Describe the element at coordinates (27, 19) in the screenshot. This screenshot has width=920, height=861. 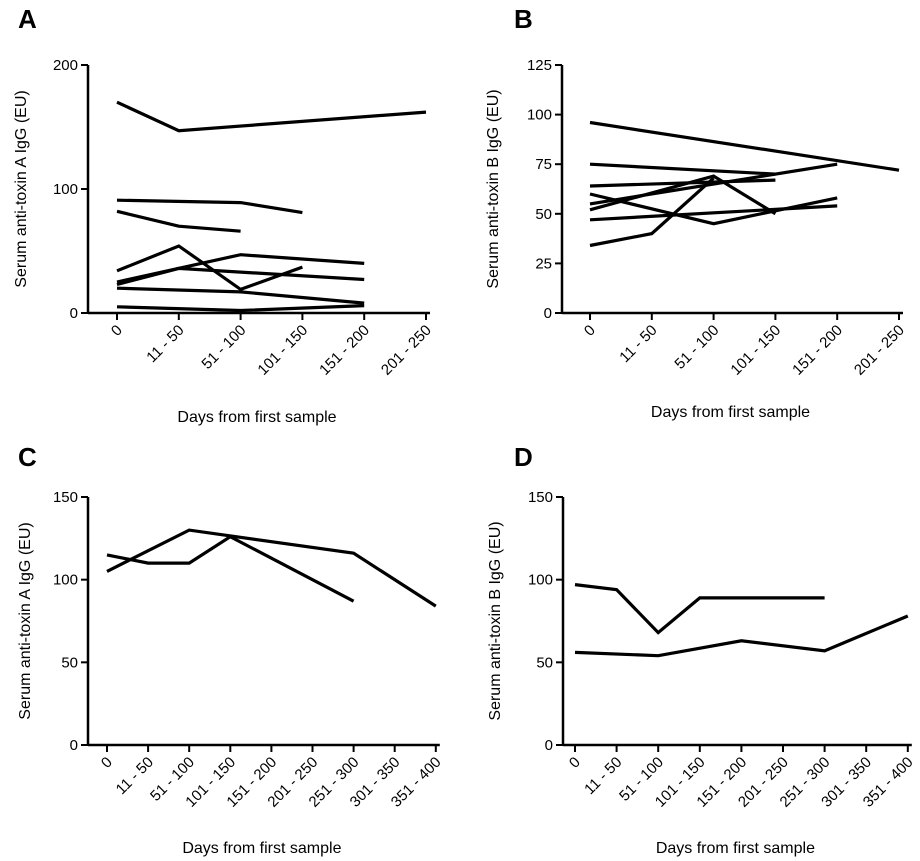
I see `panel-letter: A` at that location.